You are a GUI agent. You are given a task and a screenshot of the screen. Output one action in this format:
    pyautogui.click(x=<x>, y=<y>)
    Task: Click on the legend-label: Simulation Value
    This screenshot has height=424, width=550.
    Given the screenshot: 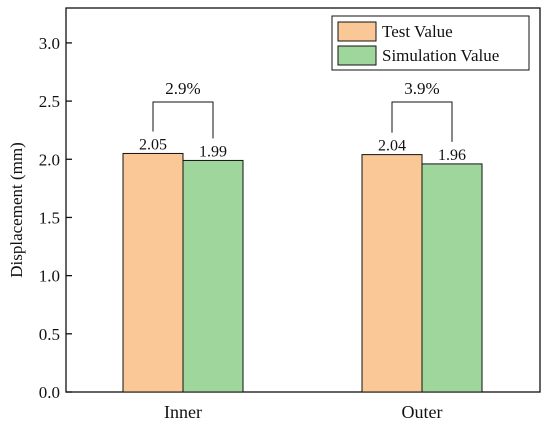 What is the action you would take?
    pyautogui.click(x=440, y=55)
    